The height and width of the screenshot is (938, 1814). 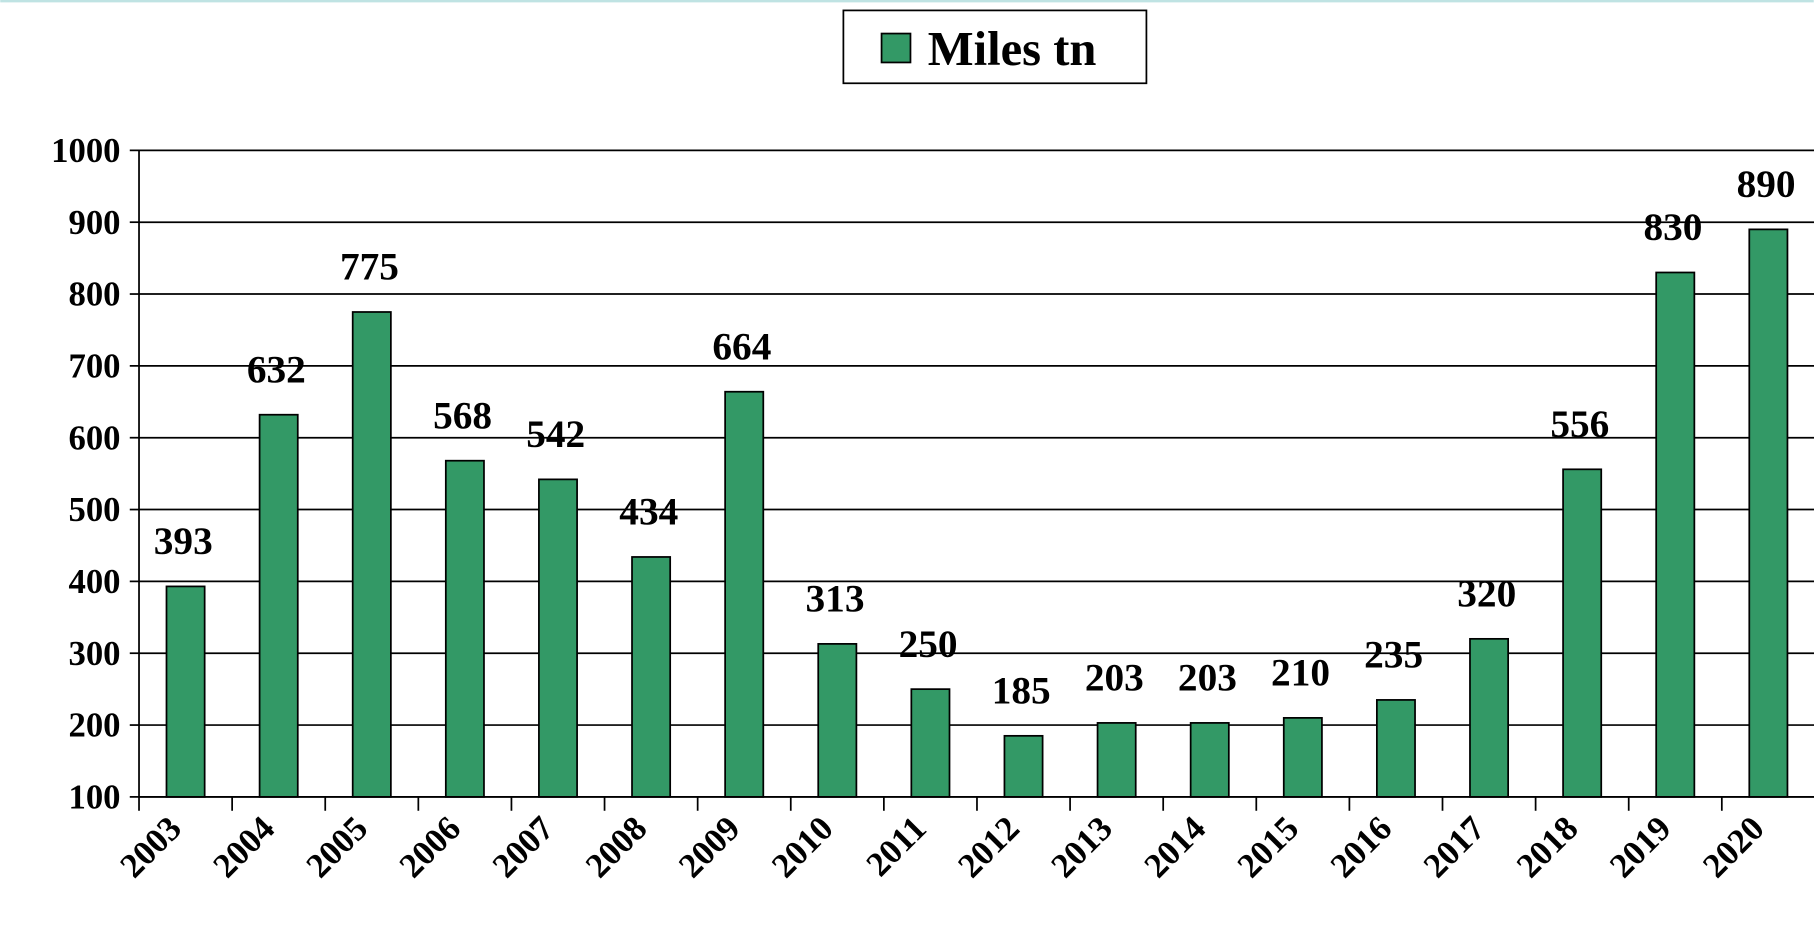 What do you see at coordinates (94, 581) in the screenshot?
I see `y-tick-label: 400` at bounding box center [94, 581].